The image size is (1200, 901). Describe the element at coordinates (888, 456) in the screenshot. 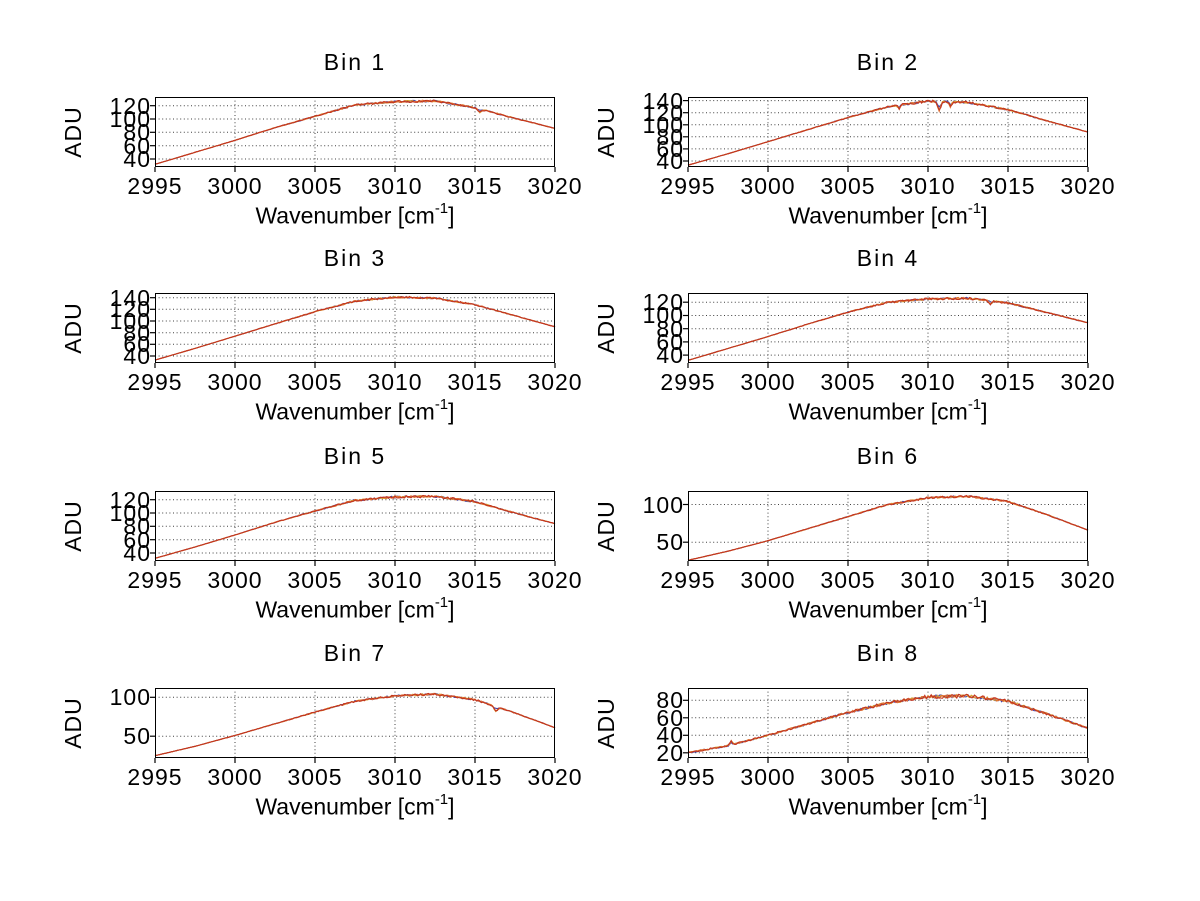

I see `subplot-title: Bin 6` at that location.